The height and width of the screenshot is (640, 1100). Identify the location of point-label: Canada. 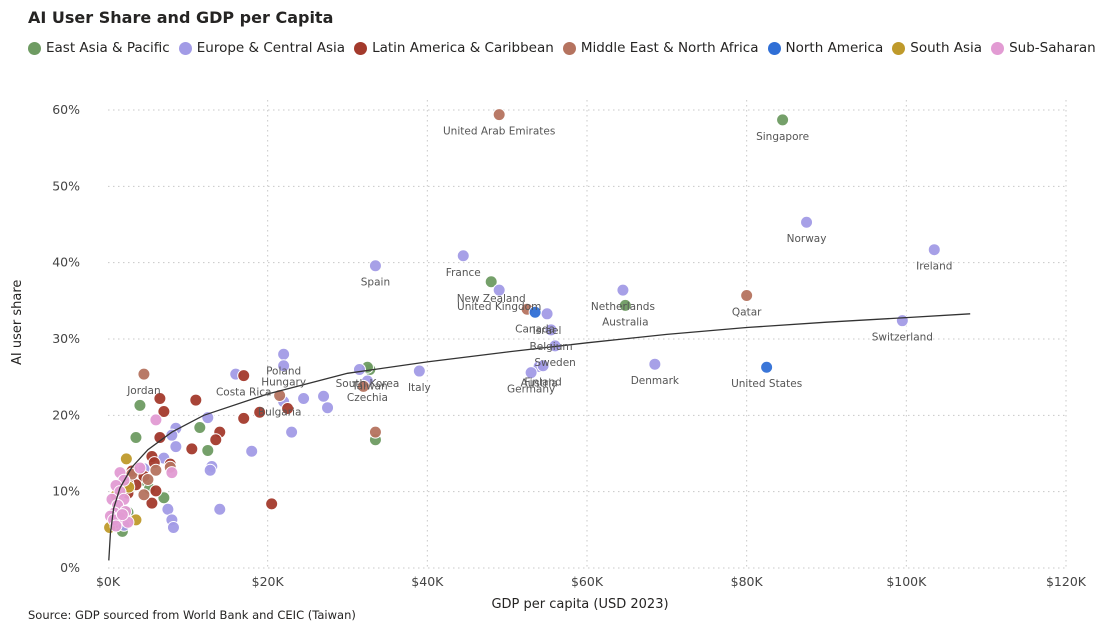
(535, 329).